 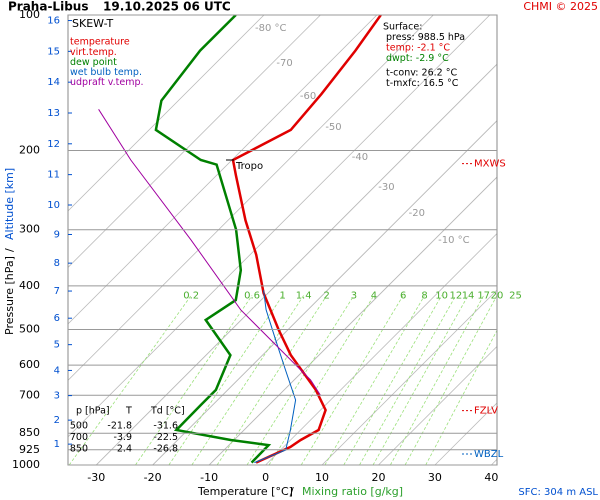 I want to click on table-header: T, so click(x=128, y=411).